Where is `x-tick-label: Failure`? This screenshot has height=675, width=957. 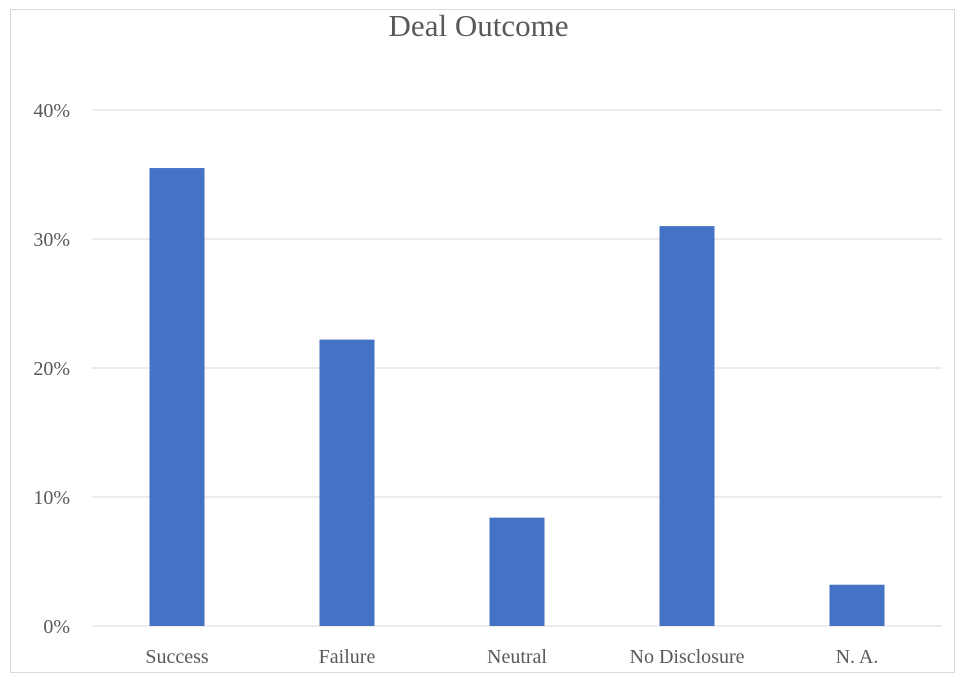
x-tick-label: Failure is located at coordinates (347, 657).